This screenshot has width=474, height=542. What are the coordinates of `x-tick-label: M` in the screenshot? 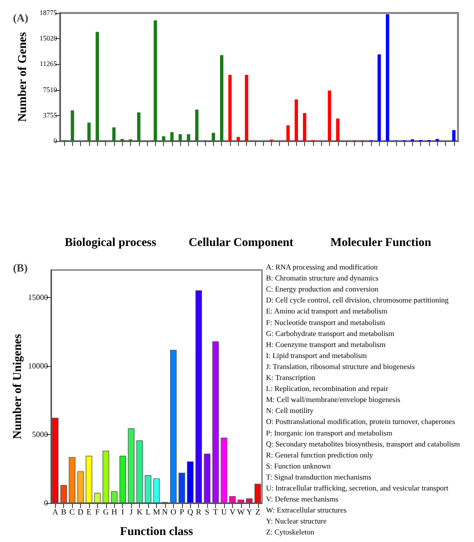 It's located at (156, 512).